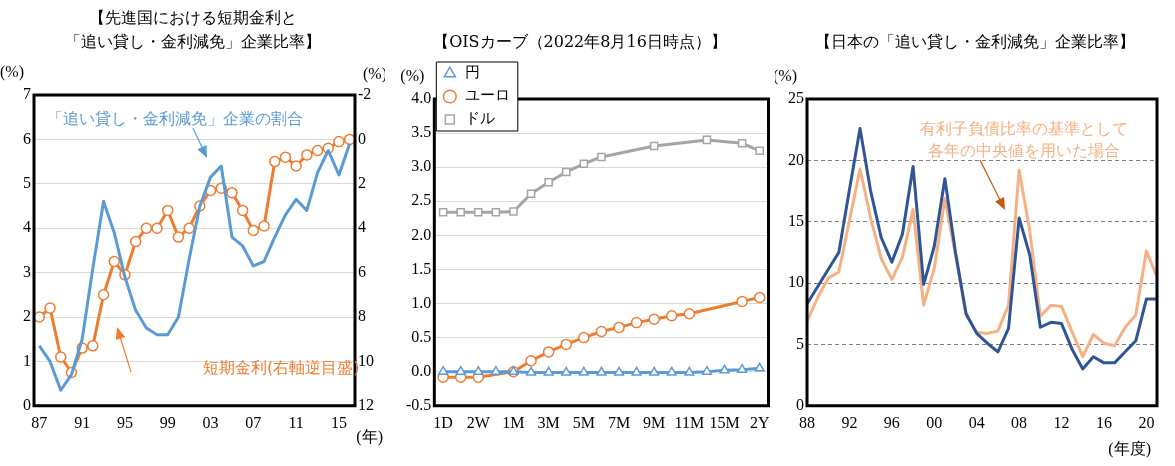 Image resolution: width=1175 pixels, height=466 pixels. I want to click on chart-title: 【日本の「追い貸し・金利減免」企業比率】, so click(975, 42).